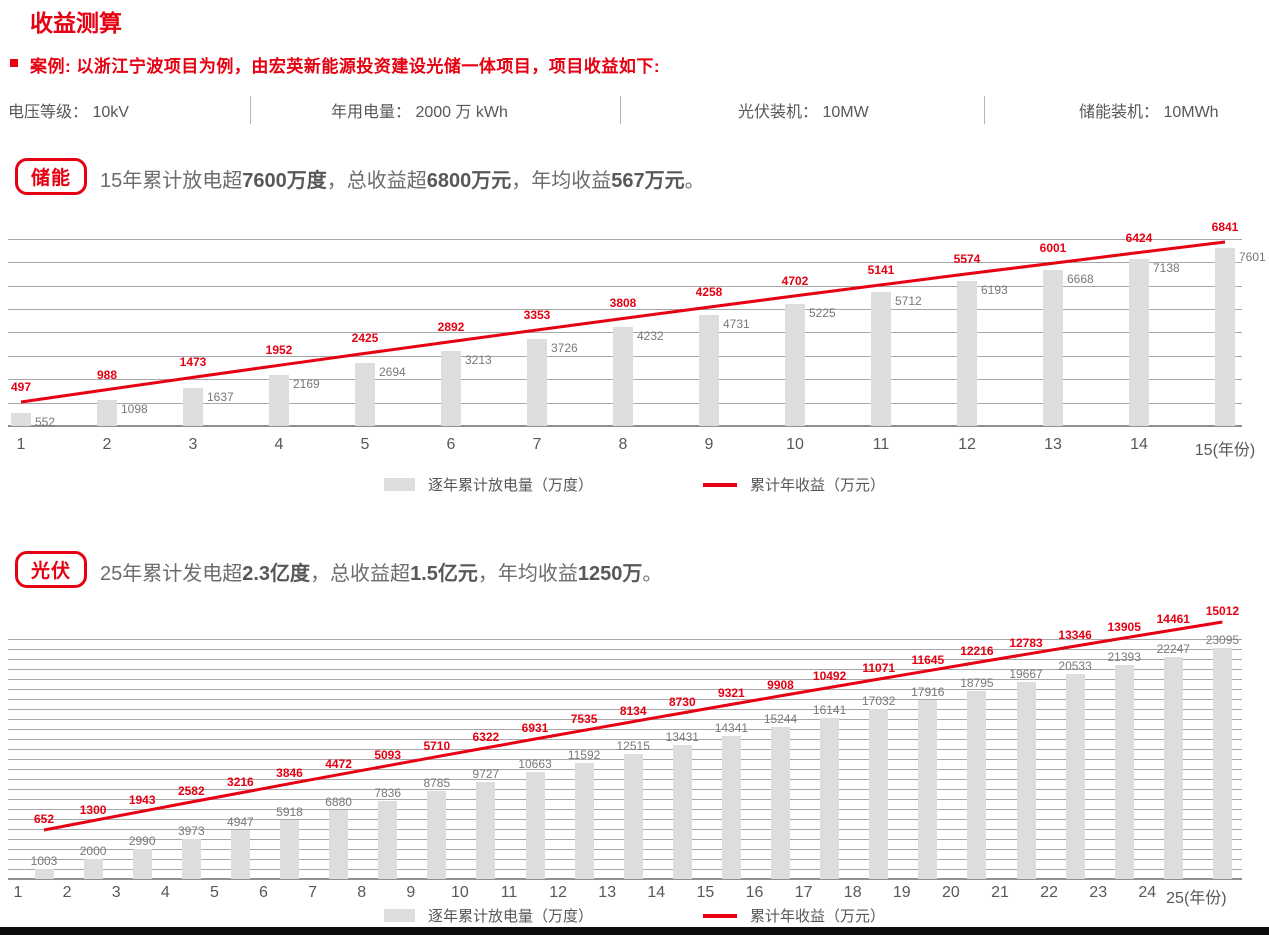 This screenshot has height=935, width=1269. Describe the element at coordinates (780, 684) in the screenshot. I see `line-value-label: 9908` at that location.